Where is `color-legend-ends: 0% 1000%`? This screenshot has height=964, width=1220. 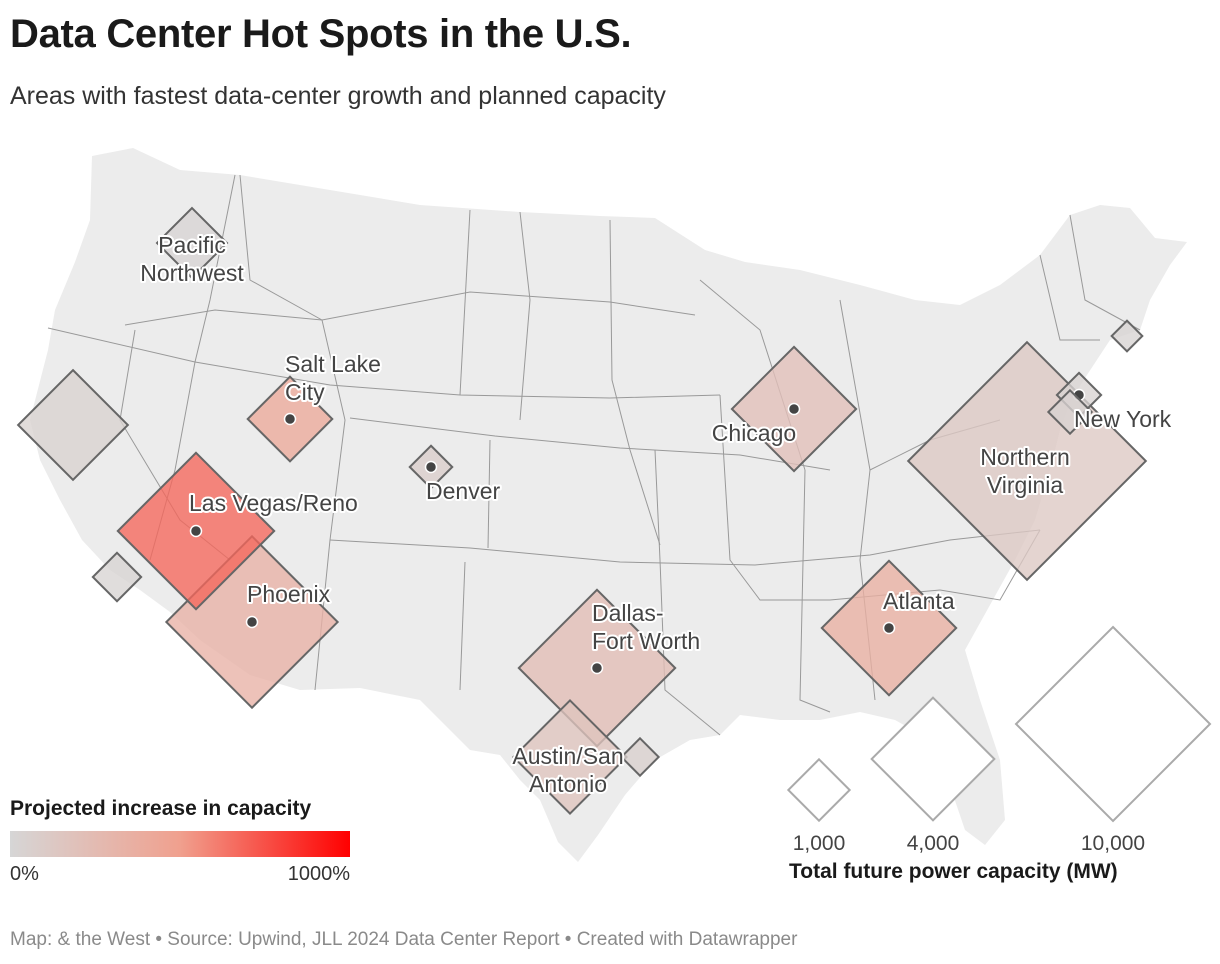 color-legend-ends: 0% 1000% is located at coordinates (180, 874).